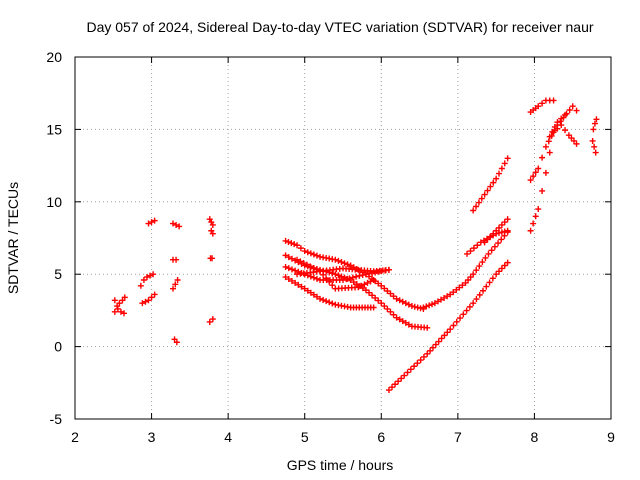 Image resolution: width=640 pixels, height=480 pixels. I want to click on x-tick-label: 5, so click(305, 437).